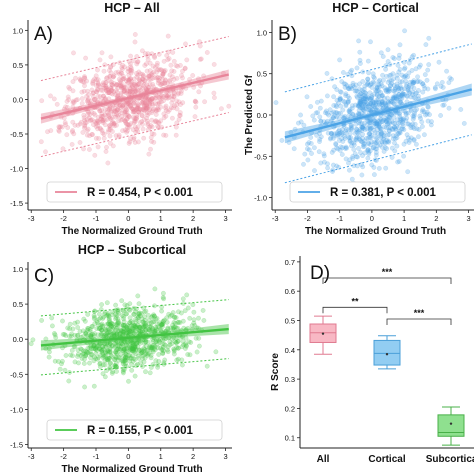 The width and height of the screenshot is (474, 474). What do you see at coordinates (387, 280) in the screenshot?
I see `bracket-line` at bounding box center [387, 280].